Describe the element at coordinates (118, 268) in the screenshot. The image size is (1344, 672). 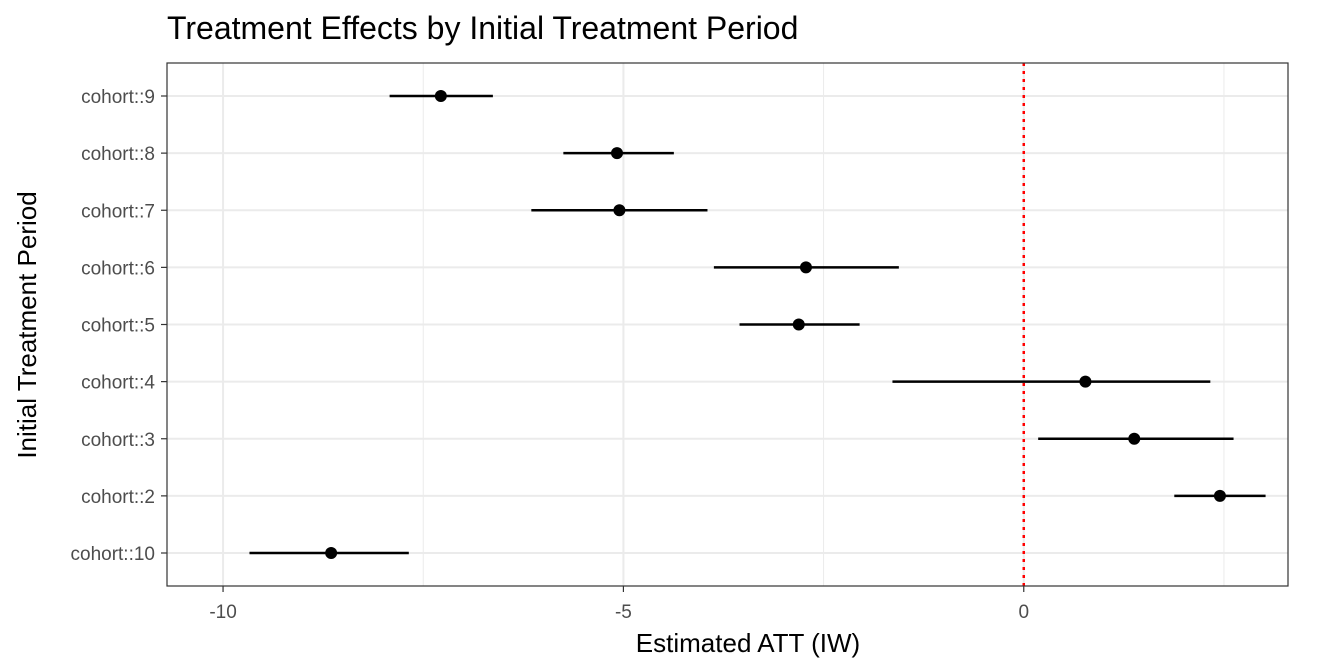
I see `y-tick-label: cohort::6` at that location.